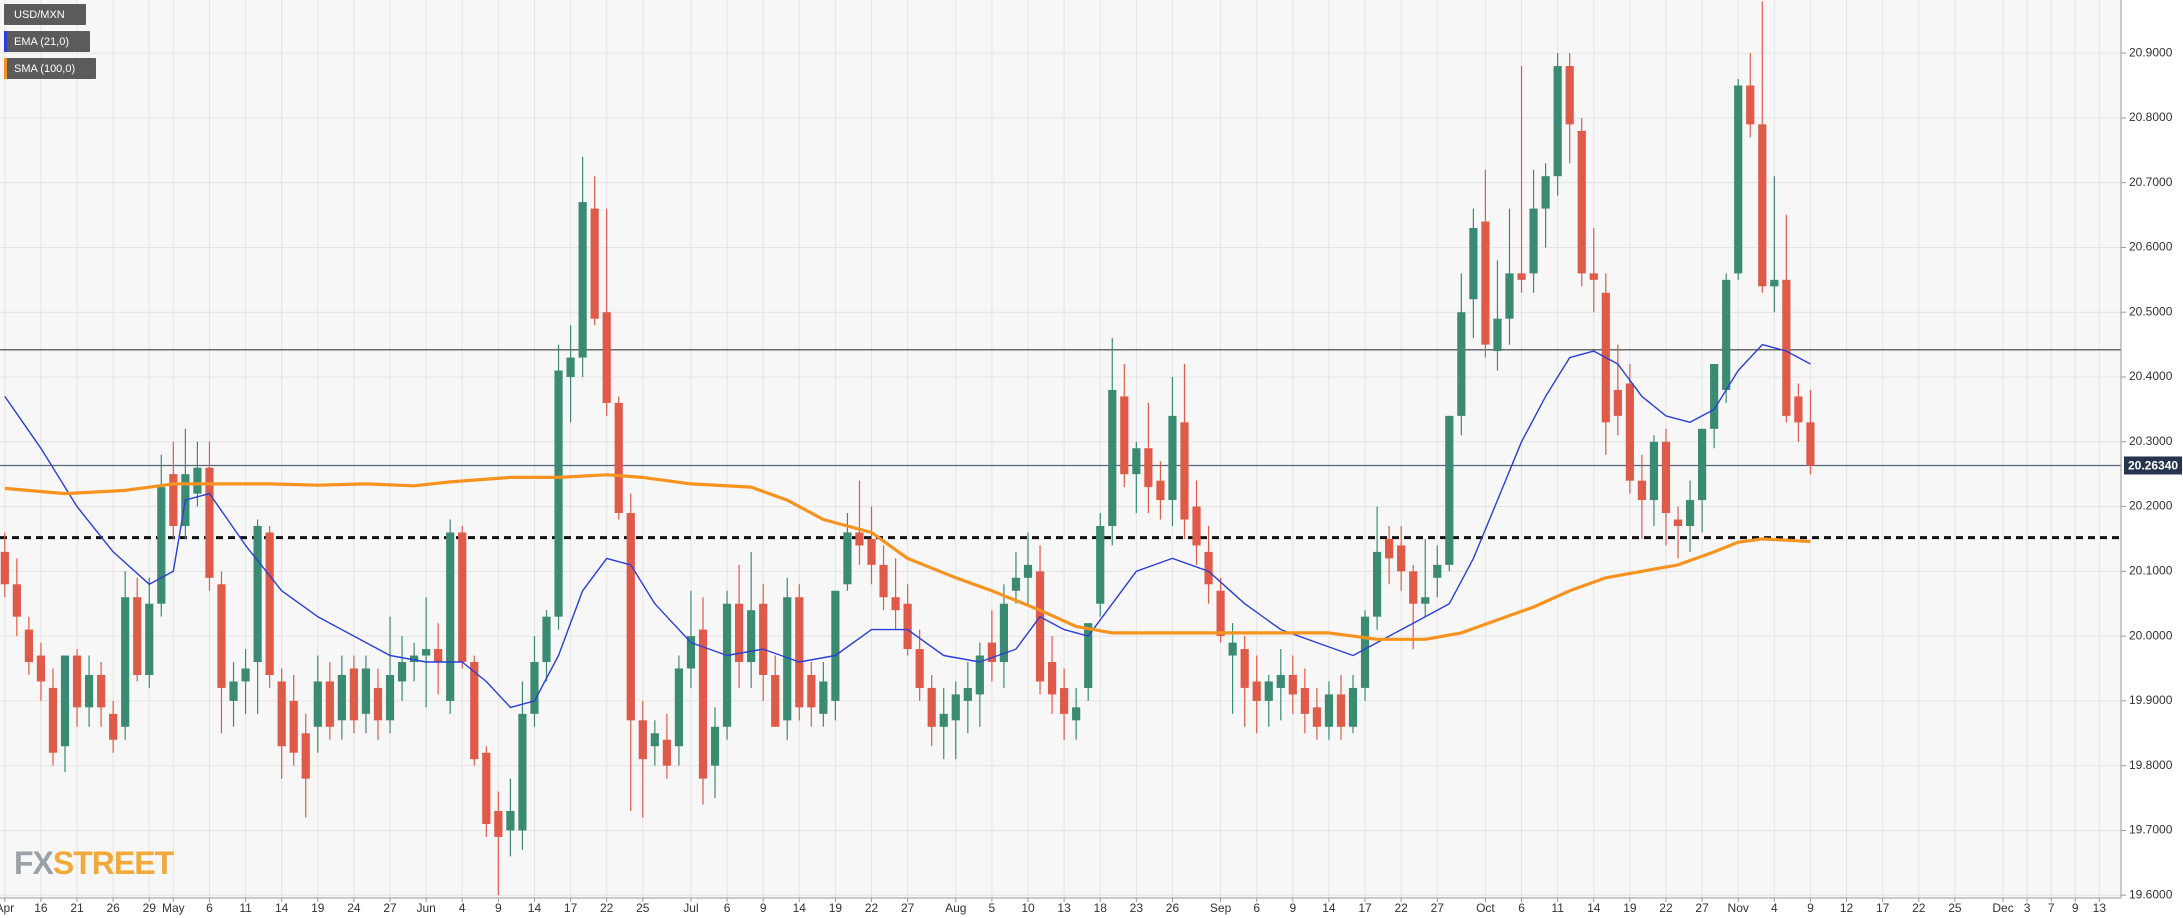 Image resolution: width=2183 pixels, height=918 pixels. Describe the element at coordinates (690, 908) in the screenshot. I see `x-tick-label: Jul` at that location.